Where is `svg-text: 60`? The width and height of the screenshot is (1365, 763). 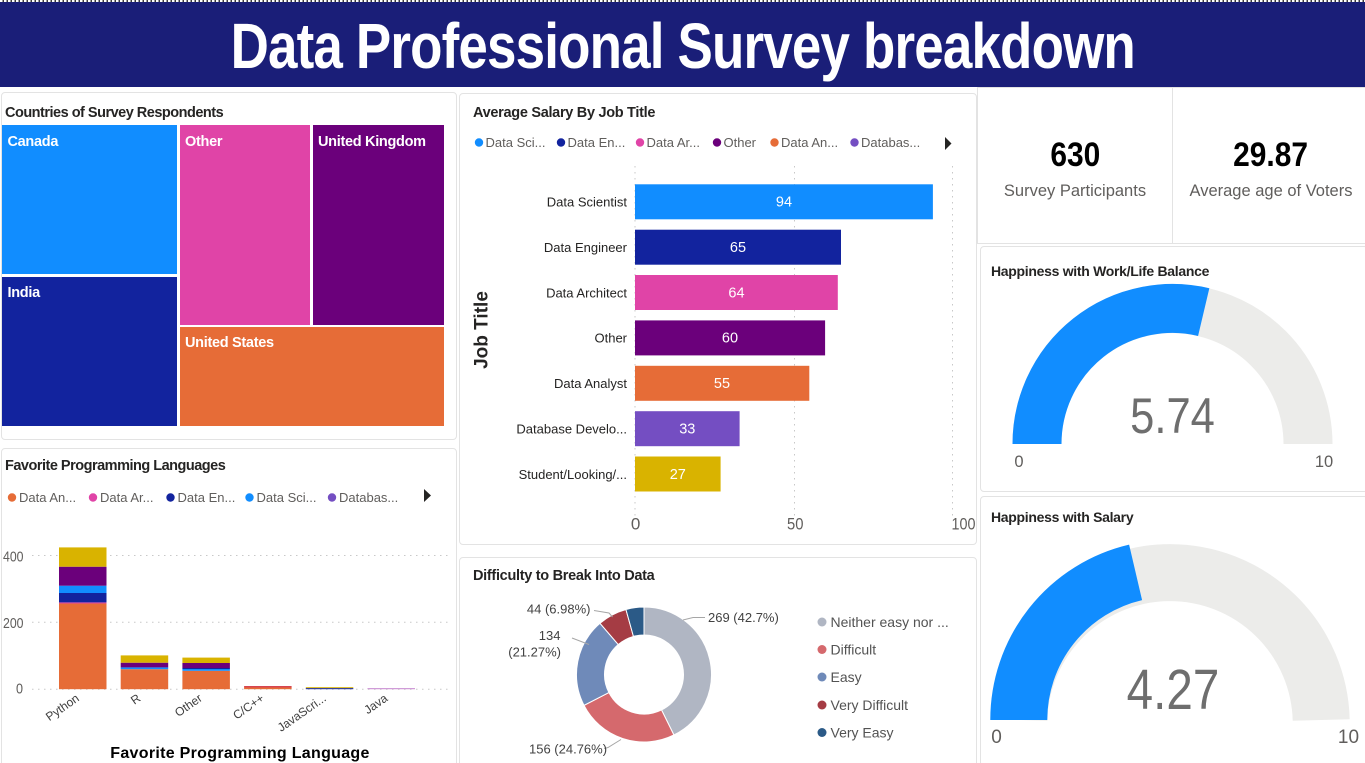 svg-text: 60 is located at coordinates (730, 339).